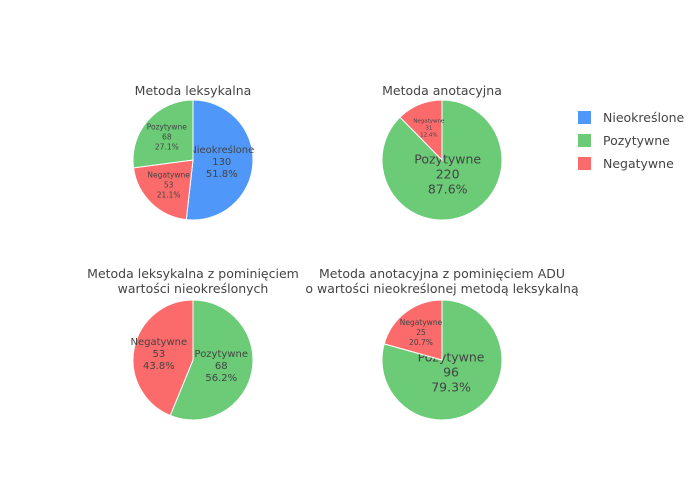 This screenshot has width=700, height=500. I want to click on legend: Nieokreślone Pozytywne Negatywne, so click(631, 140).